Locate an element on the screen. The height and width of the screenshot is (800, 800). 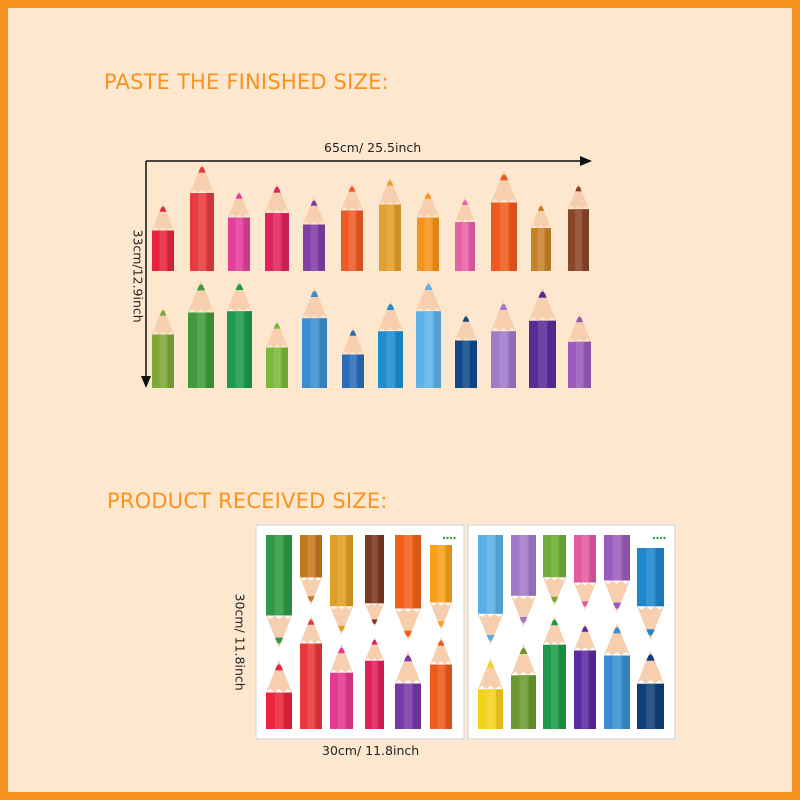
height-arrowhead is located at coordinates (146, 382).